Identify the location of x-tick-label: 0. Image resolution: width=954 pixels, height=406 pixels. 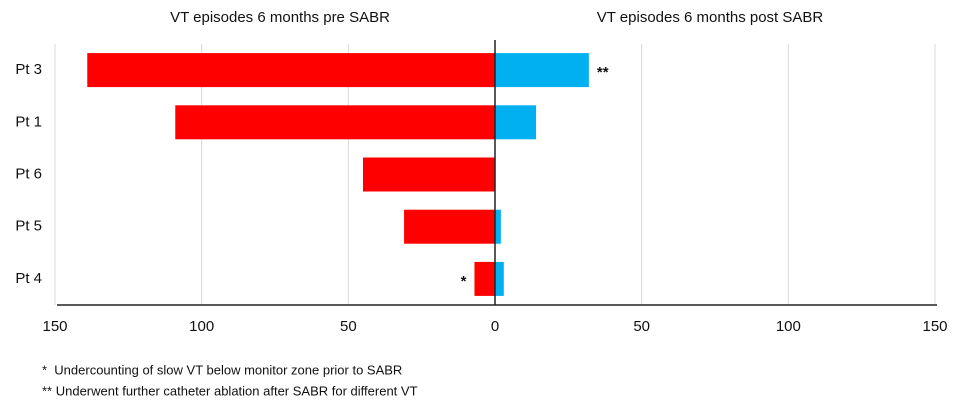
(495, 326).